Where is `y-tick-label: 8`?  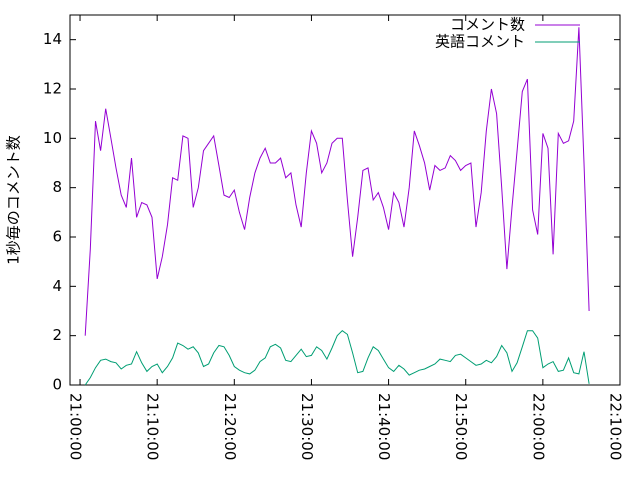
y-tick-label: 8 is located at coordinates (57, 187).